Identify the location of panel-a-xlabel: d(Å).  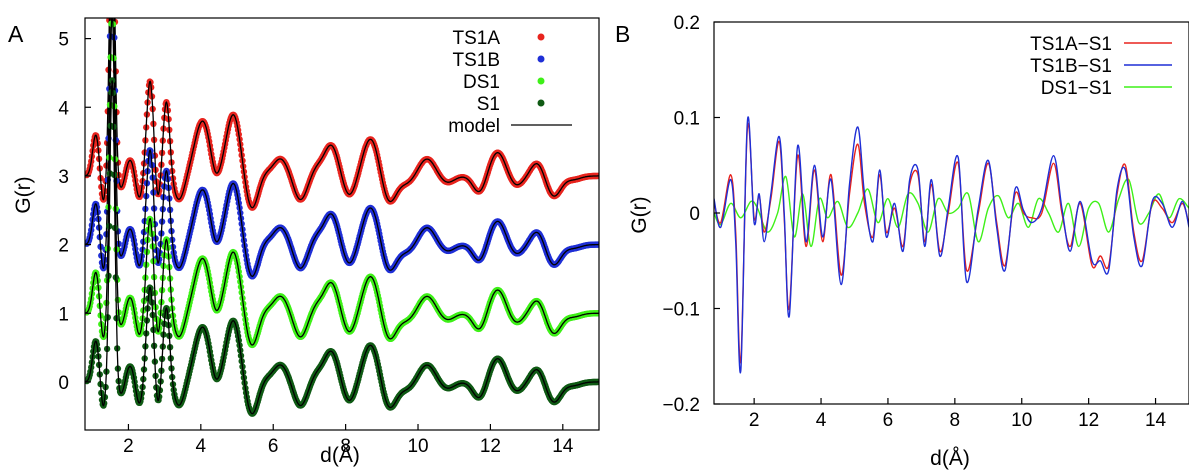
(340, 455).